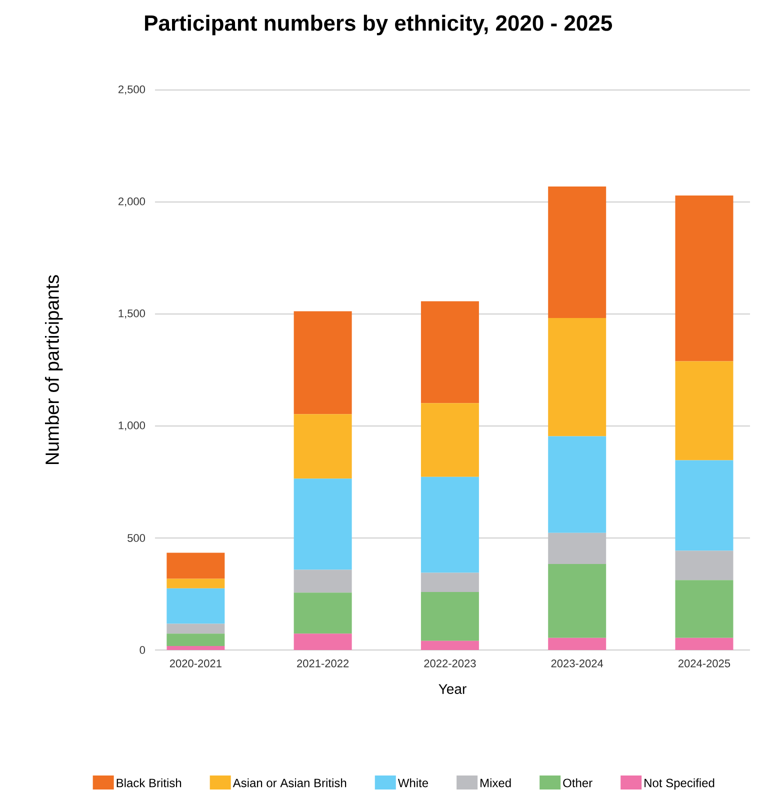 This screenshot has height=792, width=763. I want to click on x-tick-label: 2022-2023, so click(450, 664).